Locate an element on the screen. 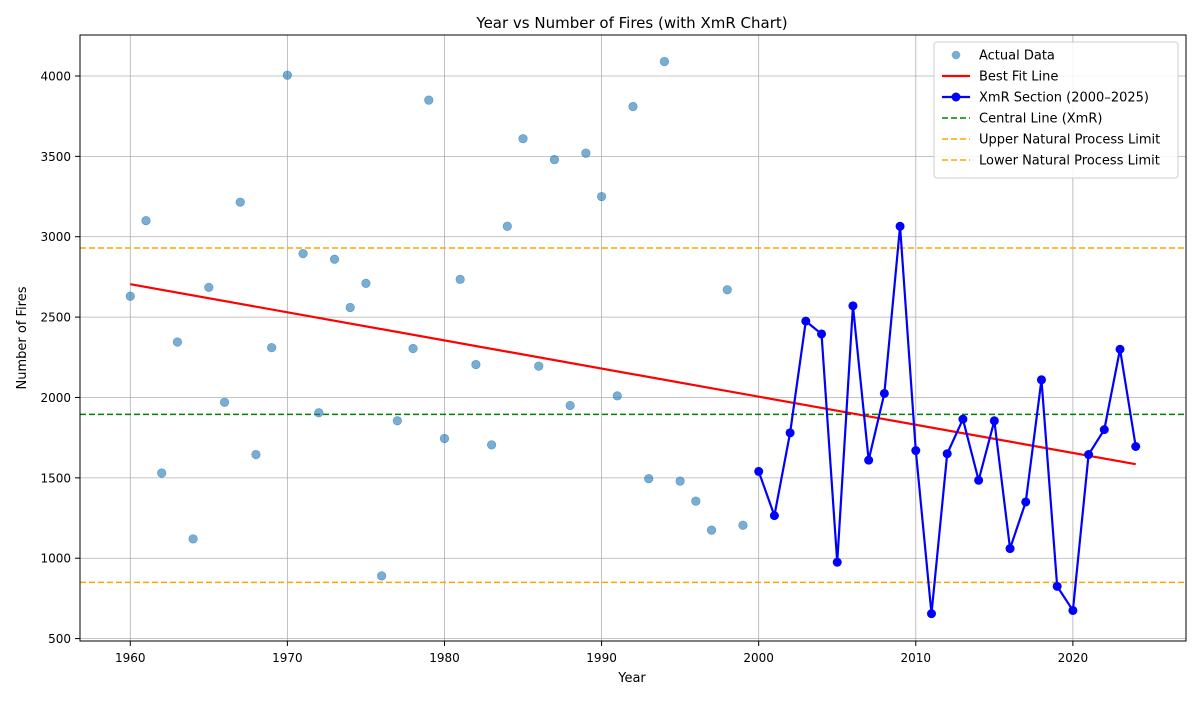 The image size is (1200, 704). legend-label: Actual Data is located at coordinates (1017, 56).